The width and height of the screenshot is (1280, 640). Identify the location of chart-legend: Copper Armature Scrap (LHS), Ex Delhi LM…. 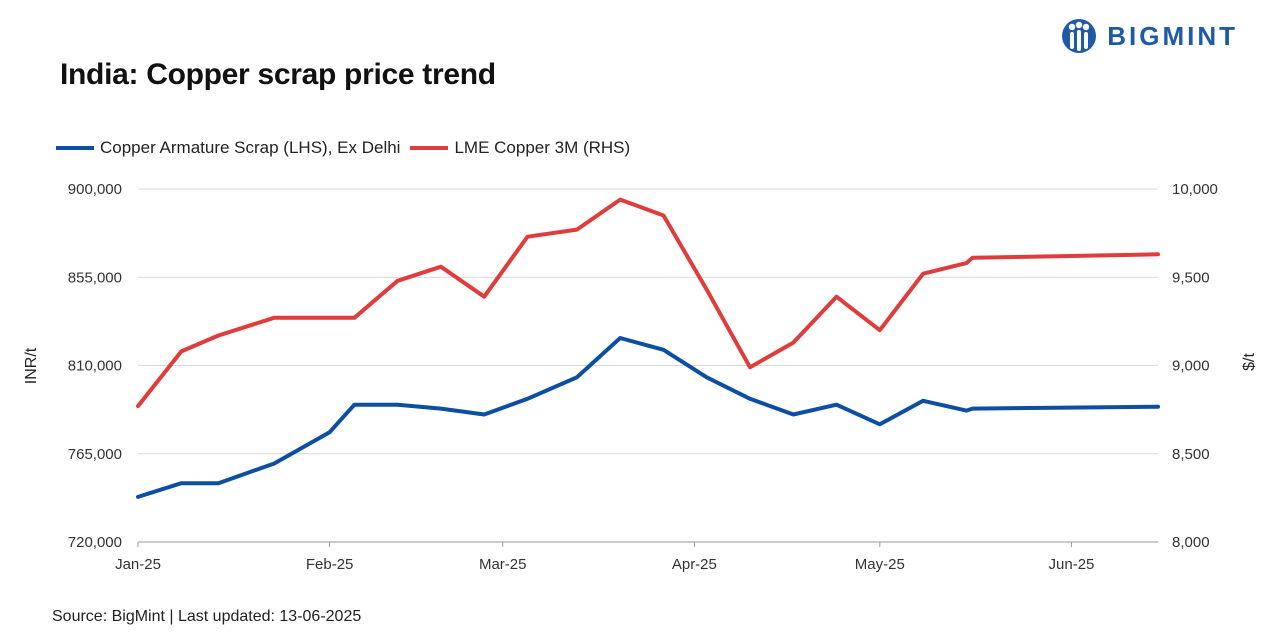
(348, 148).